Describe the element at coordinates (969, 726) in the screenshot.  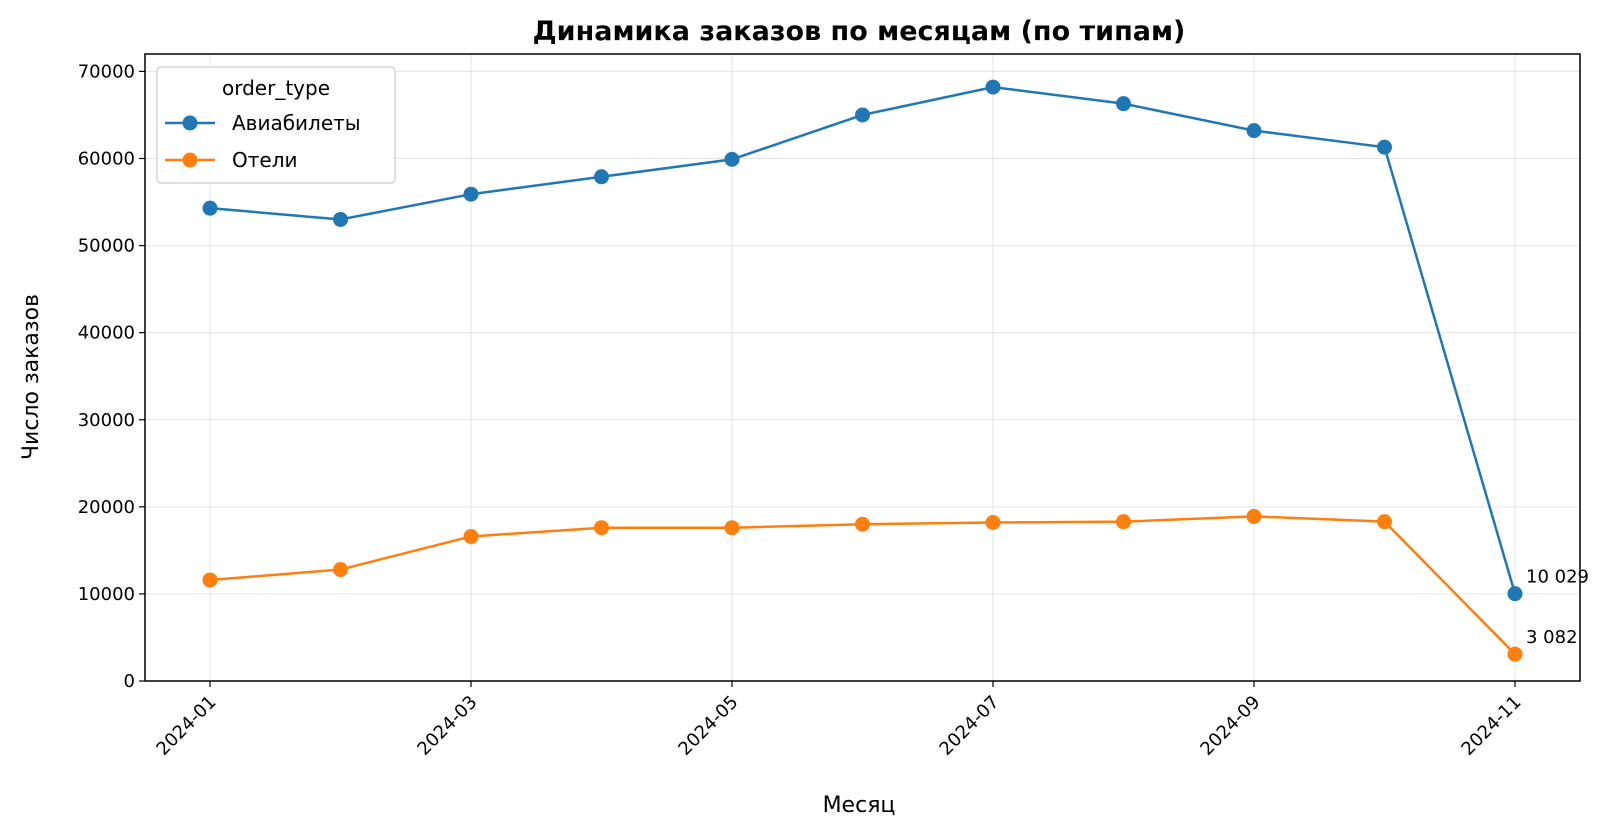
I see `x-tick-label: 2024-07` at that location.